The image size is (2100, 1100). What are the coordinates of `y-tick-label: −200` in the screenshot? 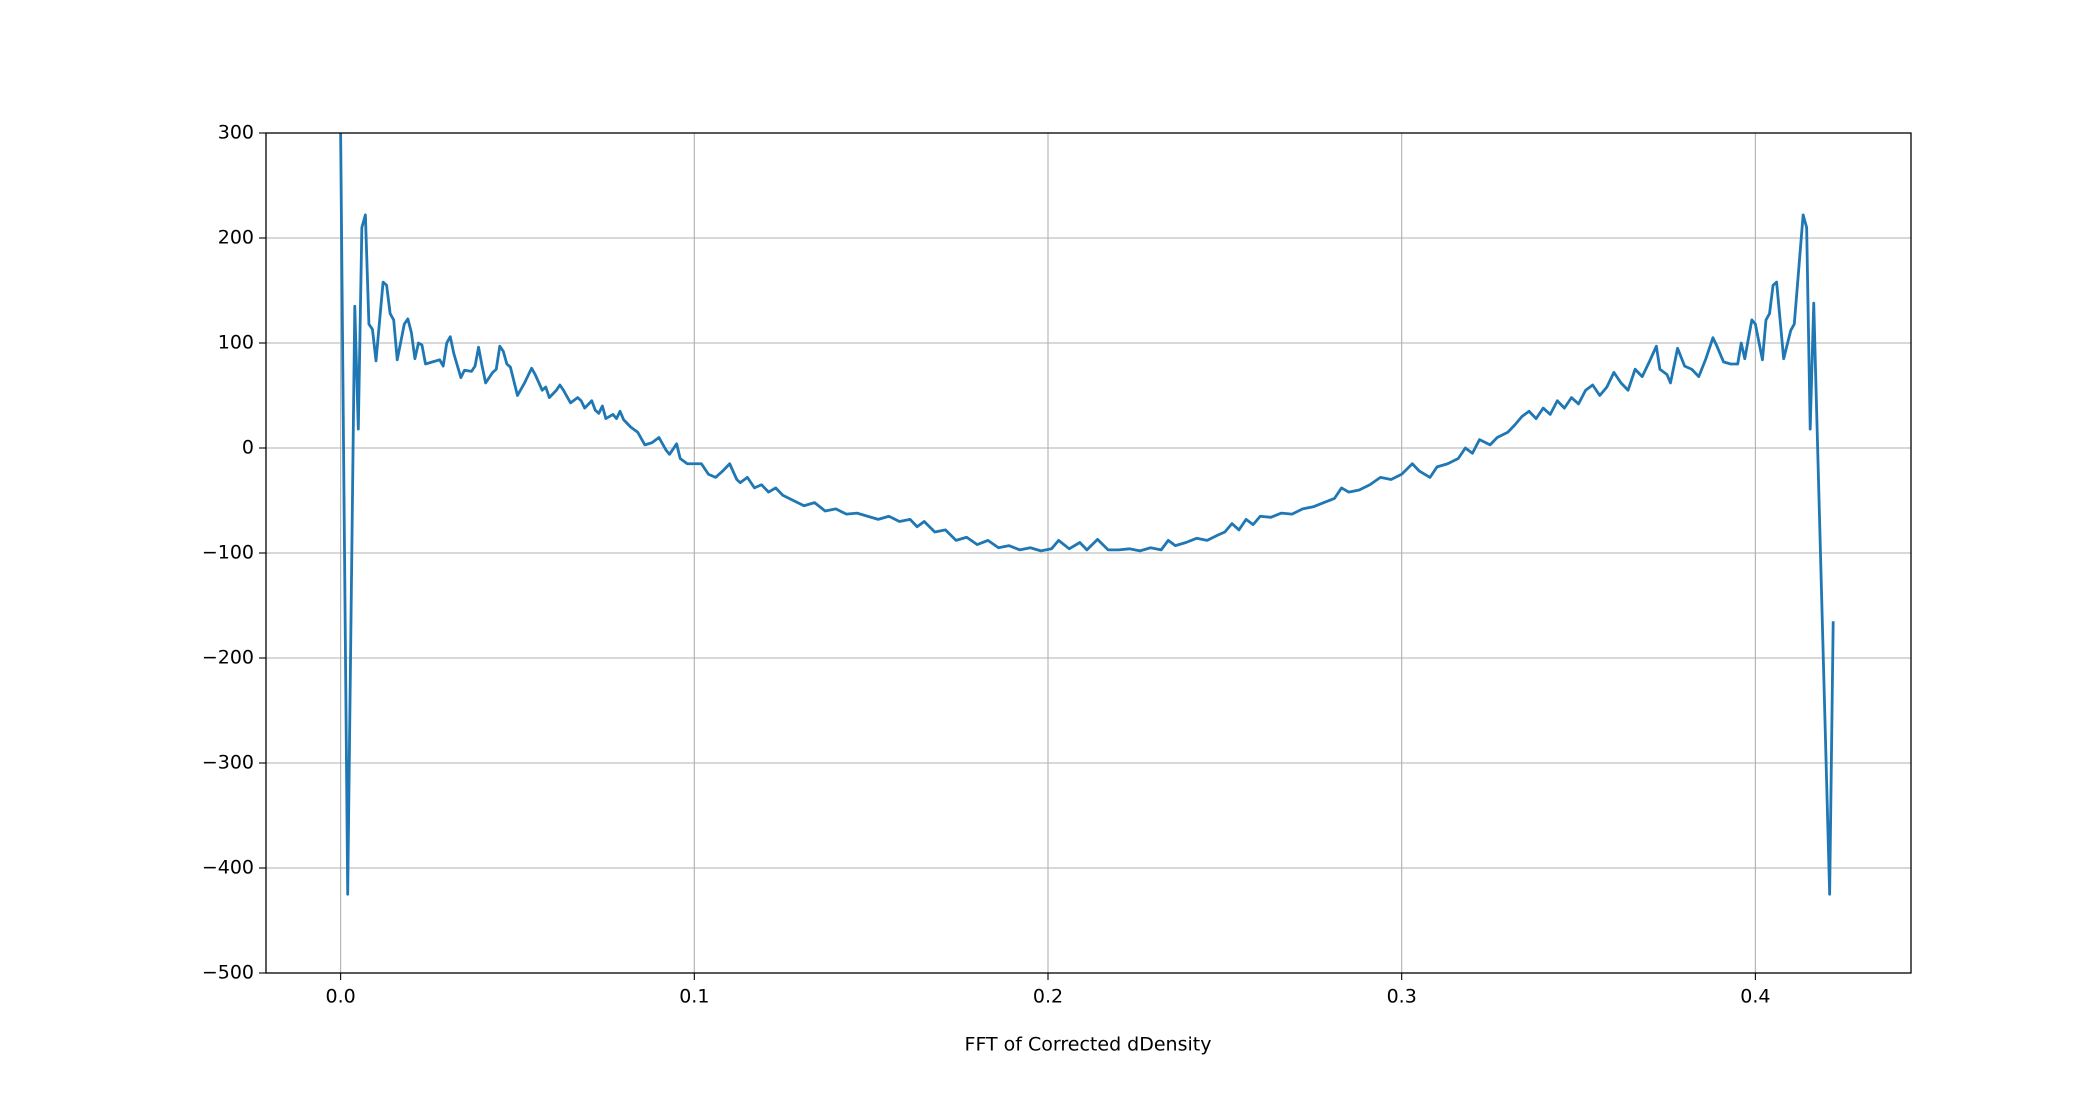 It's located at (228, 658).